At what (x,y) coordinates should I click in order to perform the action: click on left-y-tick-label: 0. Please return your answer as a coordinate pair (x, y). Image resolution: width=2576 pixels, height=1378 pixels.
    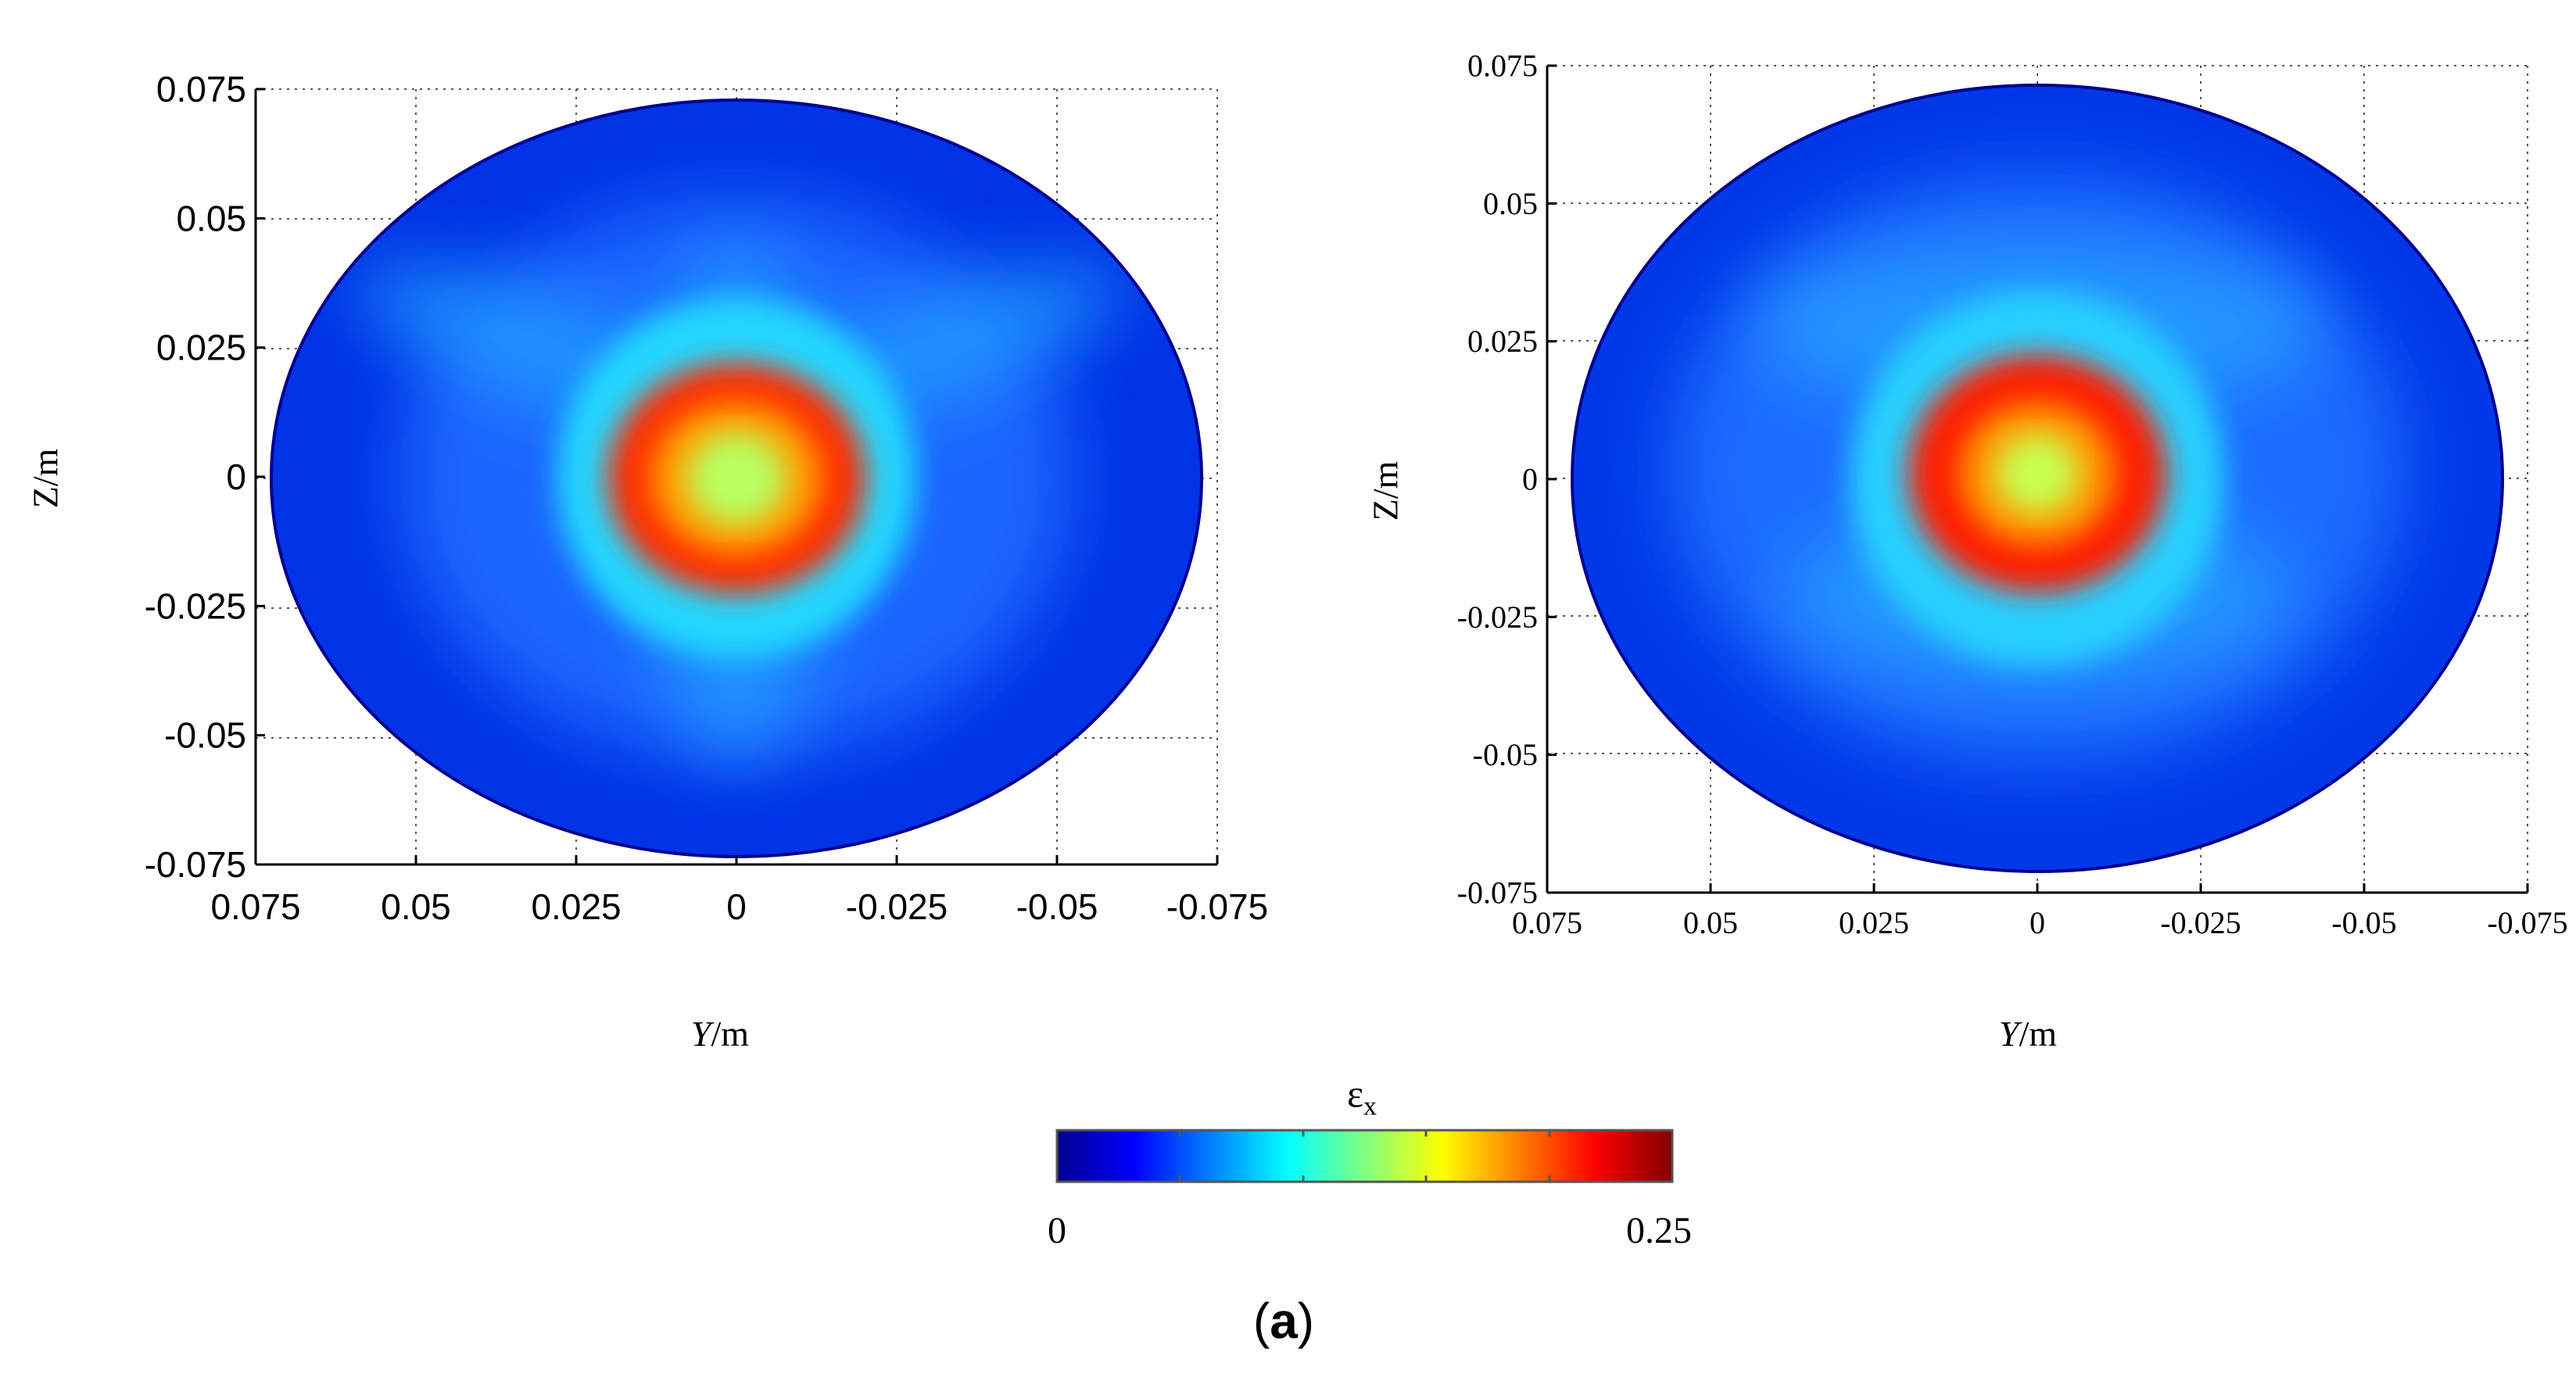
    Looking at the image, I should click on (236, 476).